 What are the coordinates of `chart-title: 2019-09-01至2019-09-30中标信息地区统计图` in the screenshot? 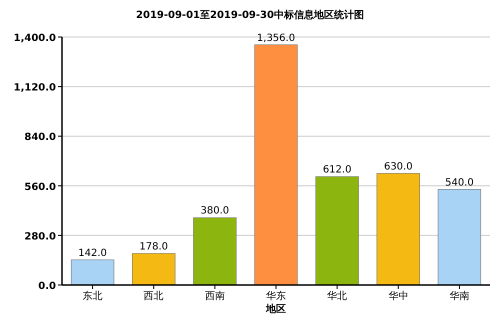 It's located at (250, 15).